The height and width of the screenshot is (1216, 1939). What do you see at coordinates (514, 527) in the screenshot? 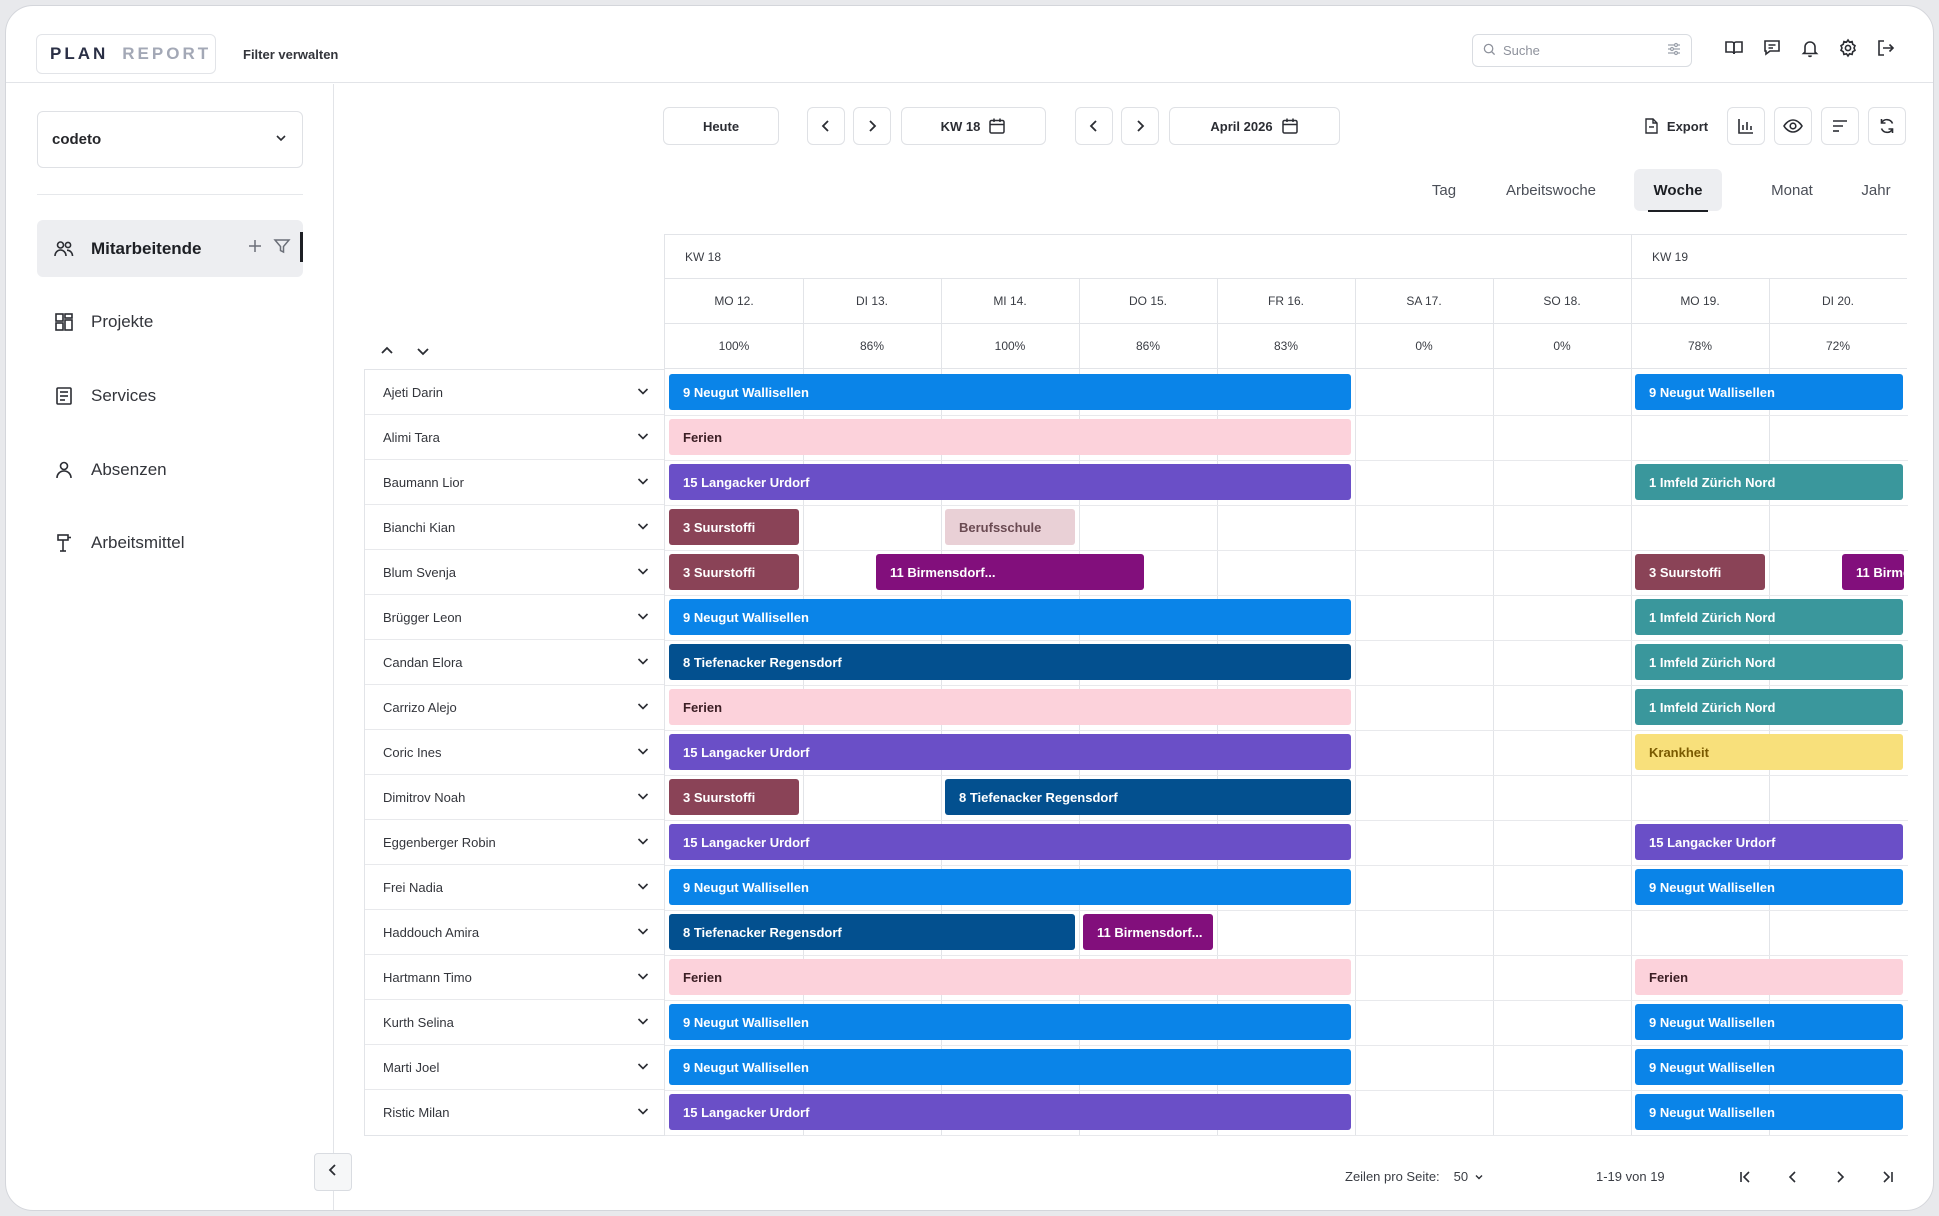
I see `employee-row: Bianchi Kian` at bounding box center [514, 527].